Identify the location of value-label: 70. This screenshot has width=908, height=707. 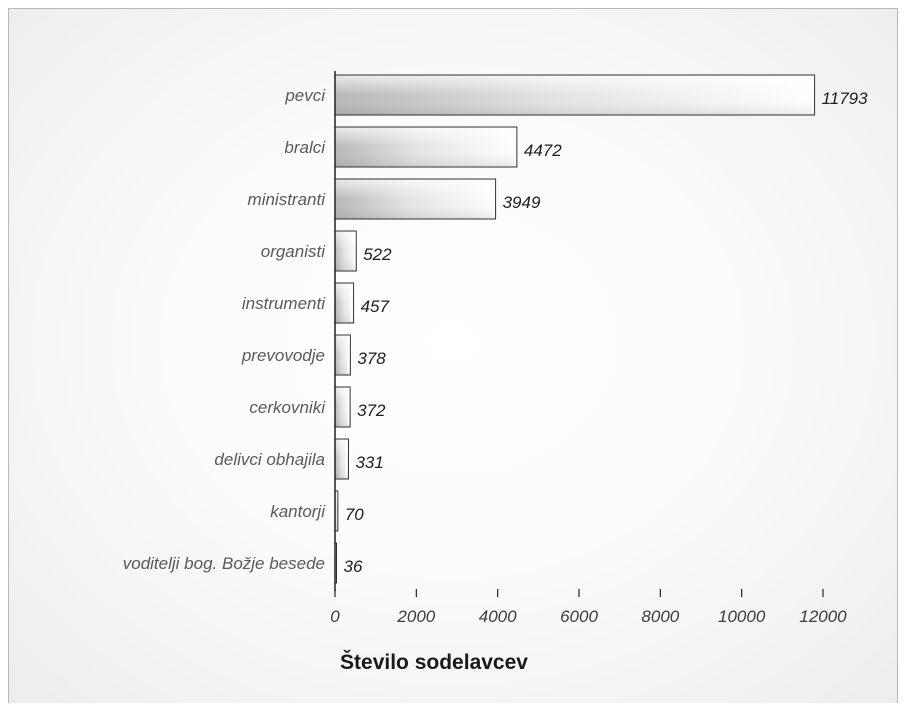
(354, 514).